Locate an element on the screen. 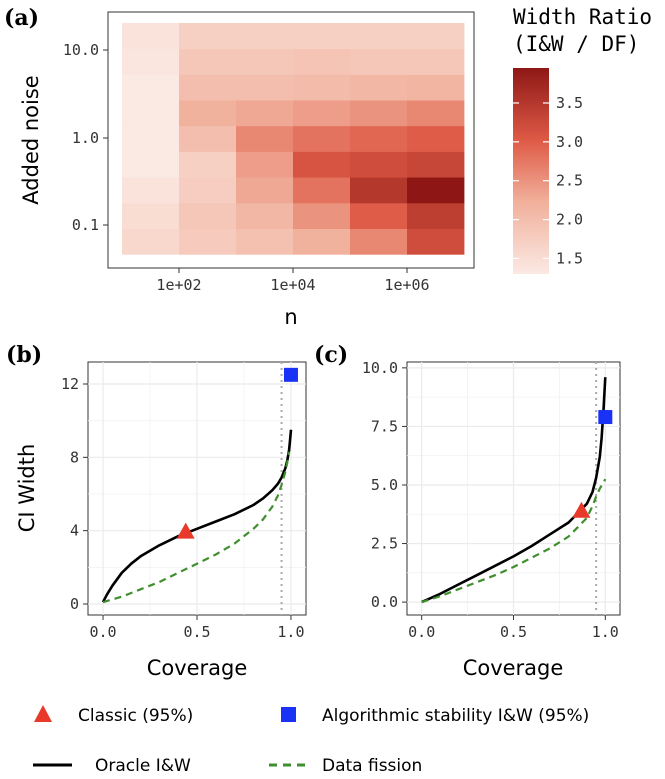 The image size is (665, 779). panel-b-ticks: 0.0 0.5 1.0 0 4 8 12 is located at coordinates (183, 508).